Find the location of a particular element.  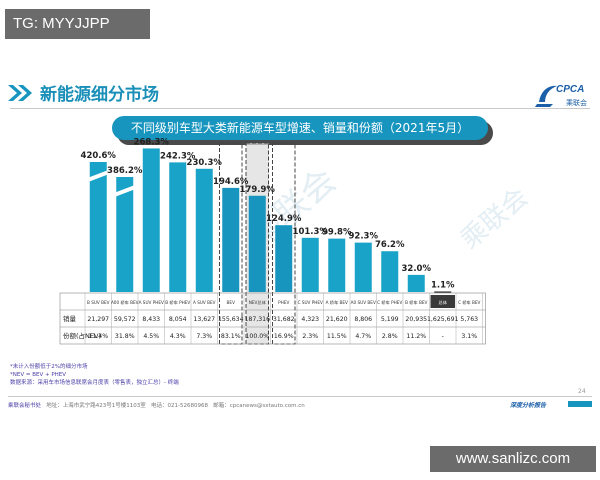

table-cell: 5,763 is located at coordinates (469, 319).